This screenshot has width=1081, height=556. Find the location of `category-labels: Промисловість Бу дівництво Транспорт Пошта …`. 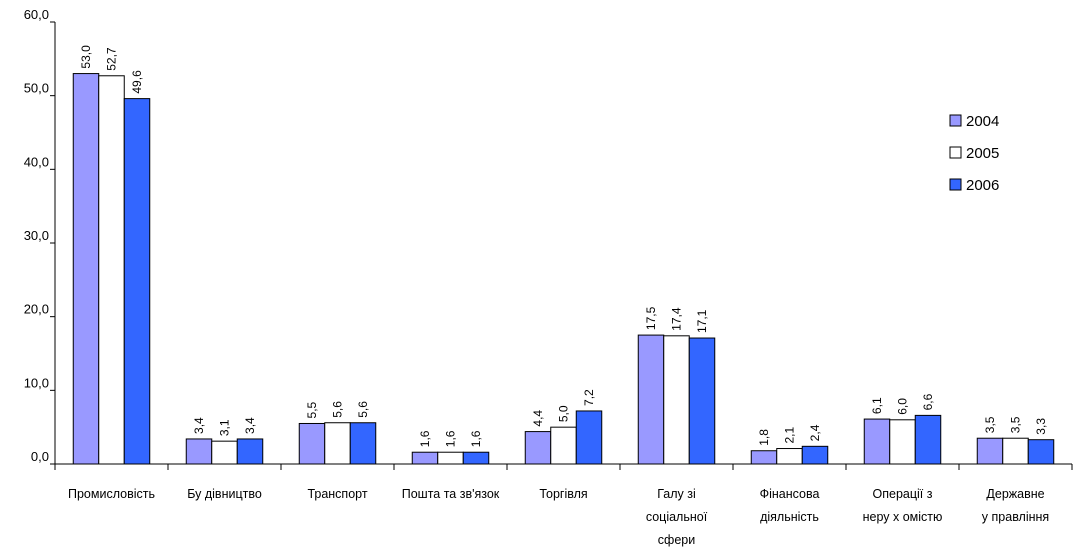

category-labels: Промисловість Бу дівництво Транспорт Пошта … is located at coordinates (558, 517).